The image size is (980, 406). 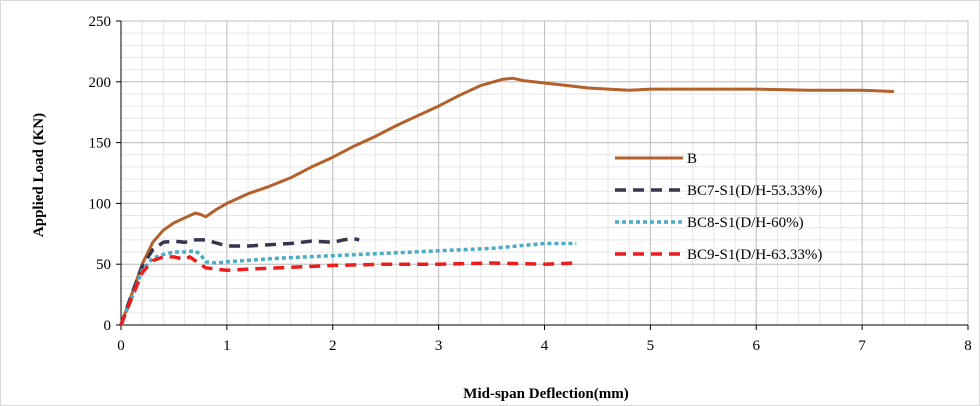 What do you see at coordinates (100, 83) in the screenshot?
I see `y-tick-label: 200` at bounding box center [100, 83].